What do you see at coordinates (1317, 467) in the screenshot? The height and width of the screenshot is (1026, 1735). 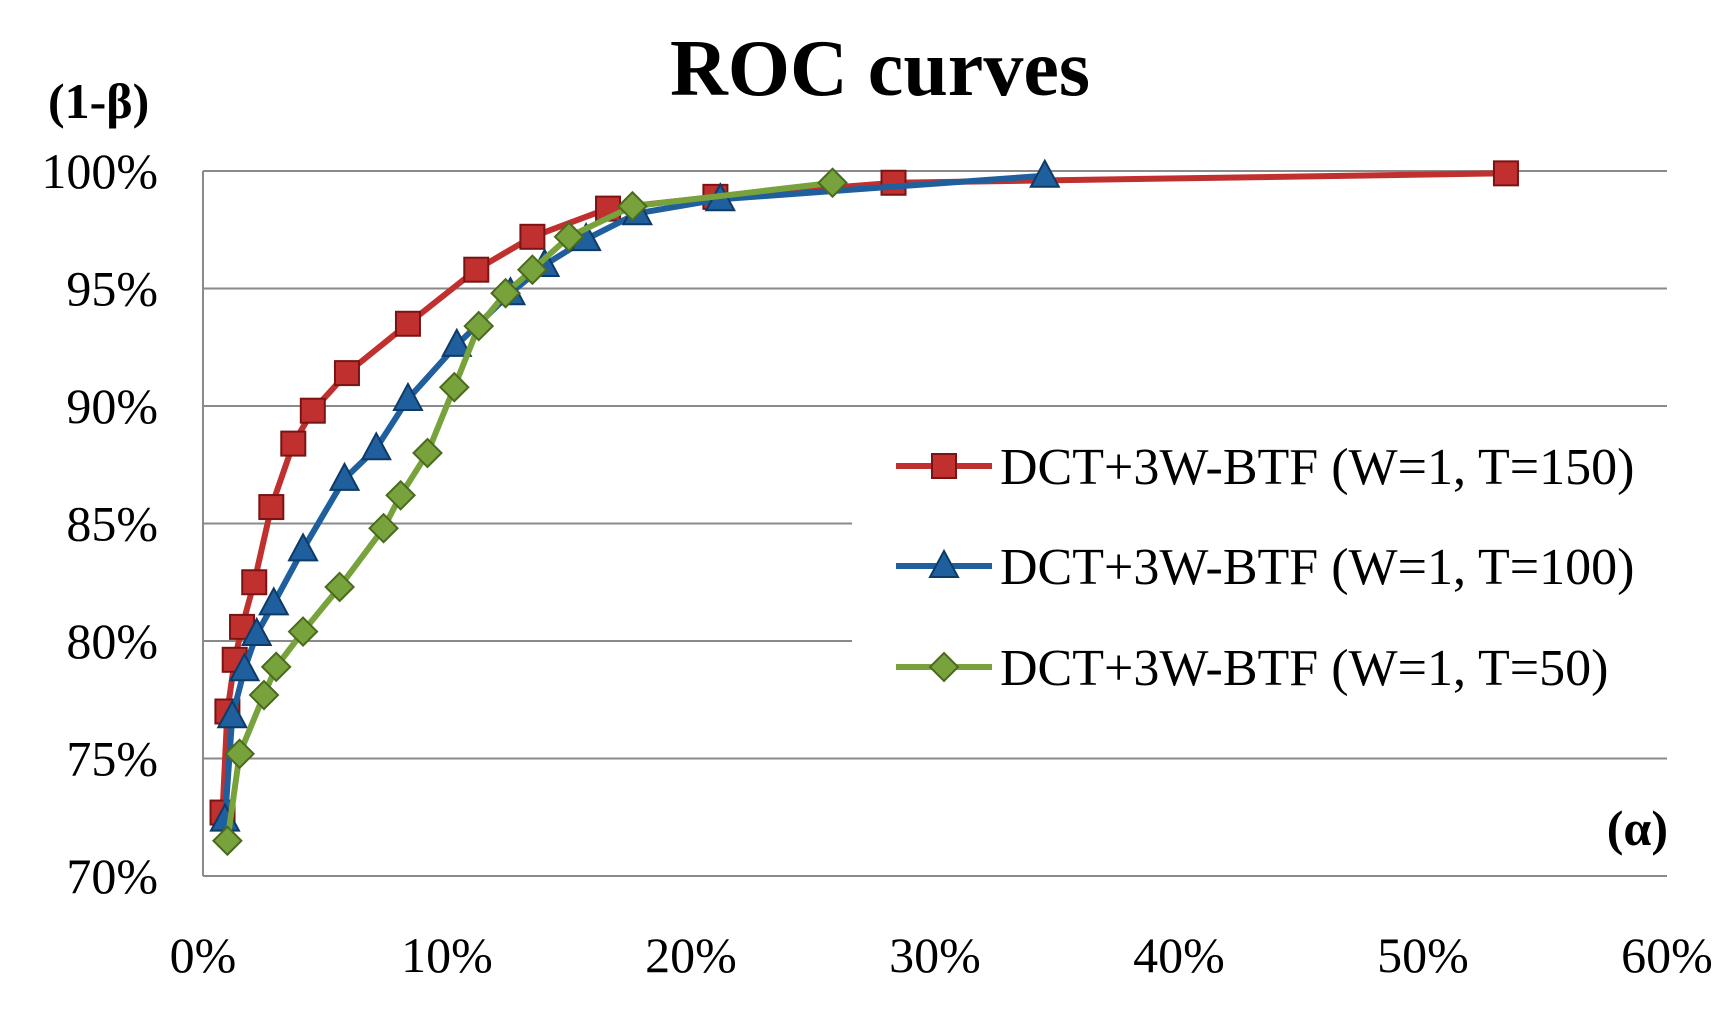 I see `legend-label: DCT+3W-BTF (W=1, T=150)` at bounding box center [1317, 467].